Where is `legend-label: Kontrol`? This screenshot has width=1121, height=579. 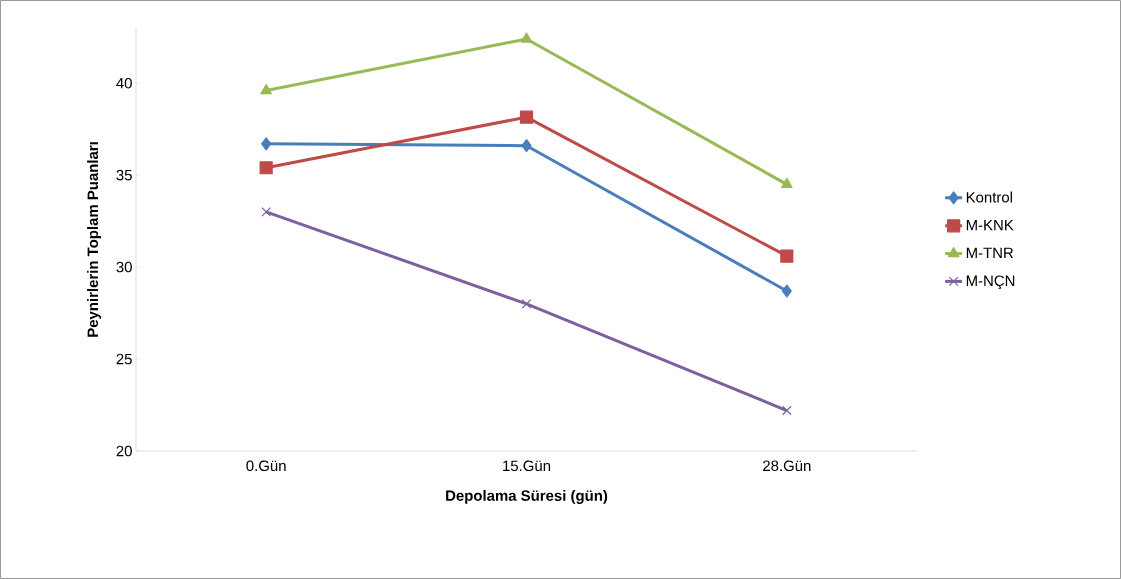
legend-label: Kontrol is located at coordinates (989, 197).